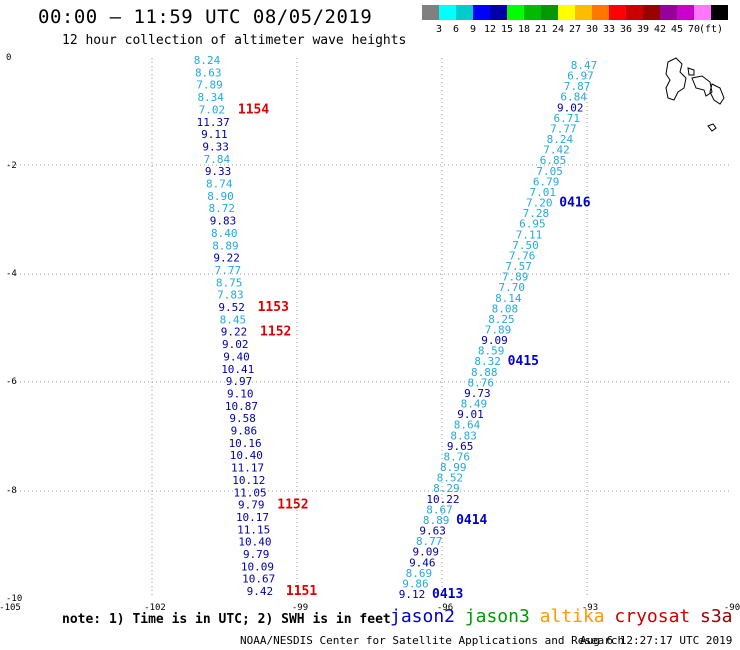 The image size is (740, 650). Describe the element at coordinates (474, 404) in the screenshot. I see `swh-value: 8.49` at that location.